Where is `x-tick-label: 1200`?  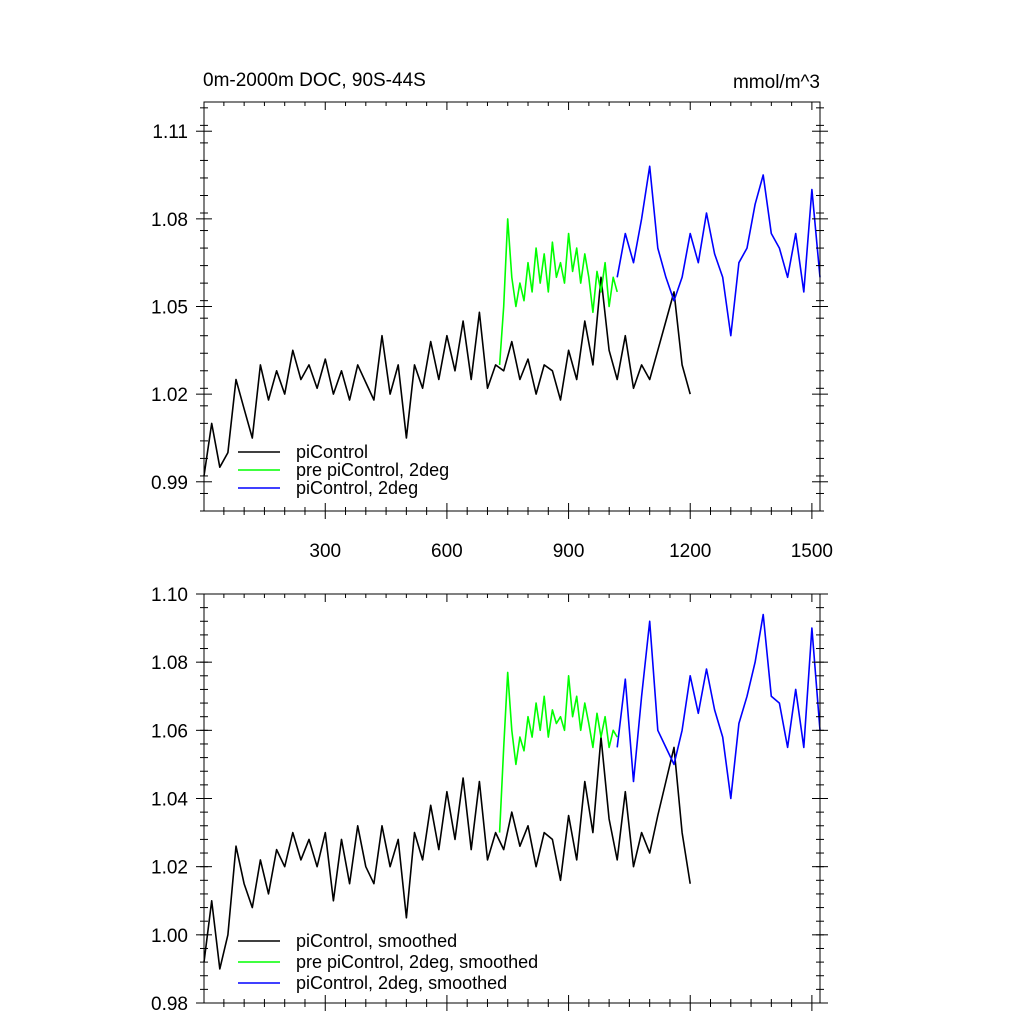 x-tick-label: 1200 is located at coordinates (690, 551).